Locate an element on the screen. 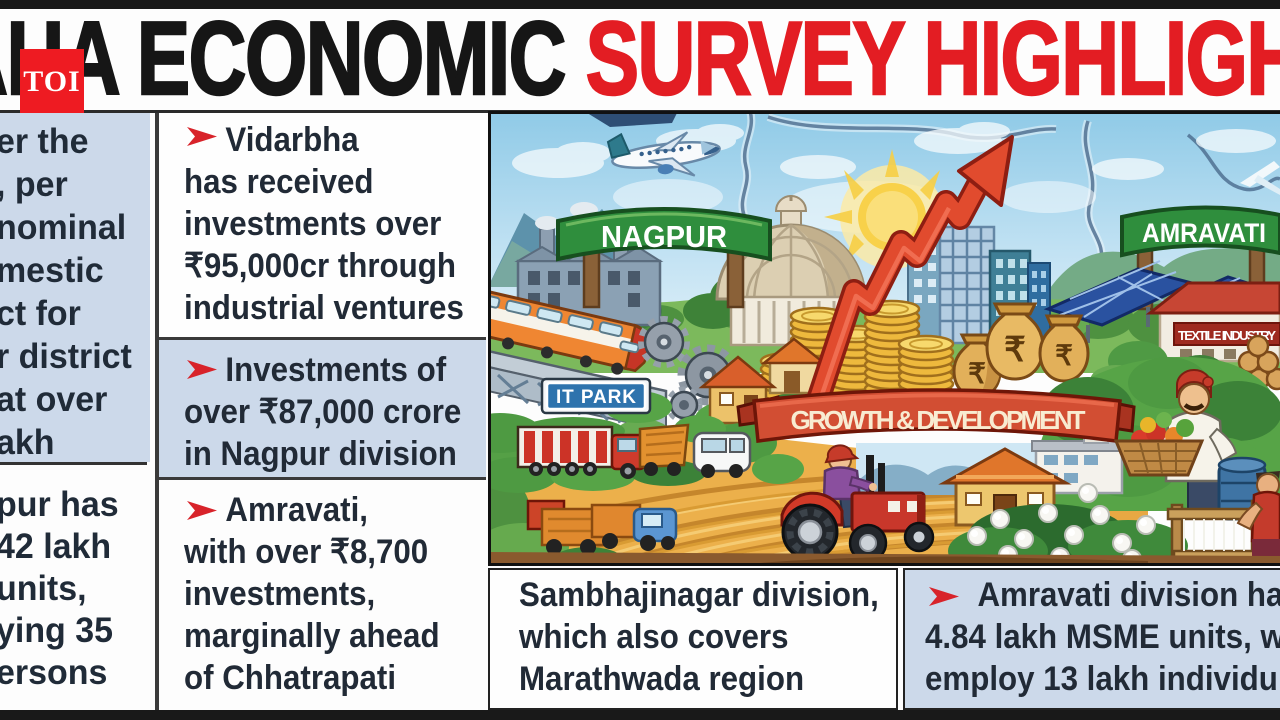 The height and width of the screenshot is (720, 1280). svg-text: NAGPUR is located at coordinates (664, 236).